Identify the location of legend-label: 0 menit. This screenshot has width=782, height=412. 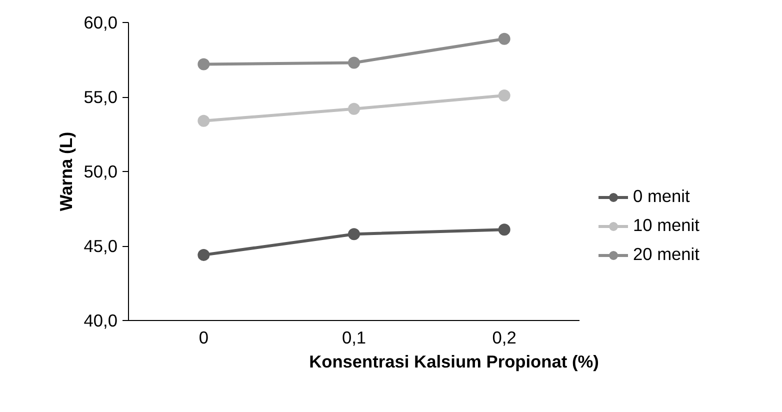
(661, 196).